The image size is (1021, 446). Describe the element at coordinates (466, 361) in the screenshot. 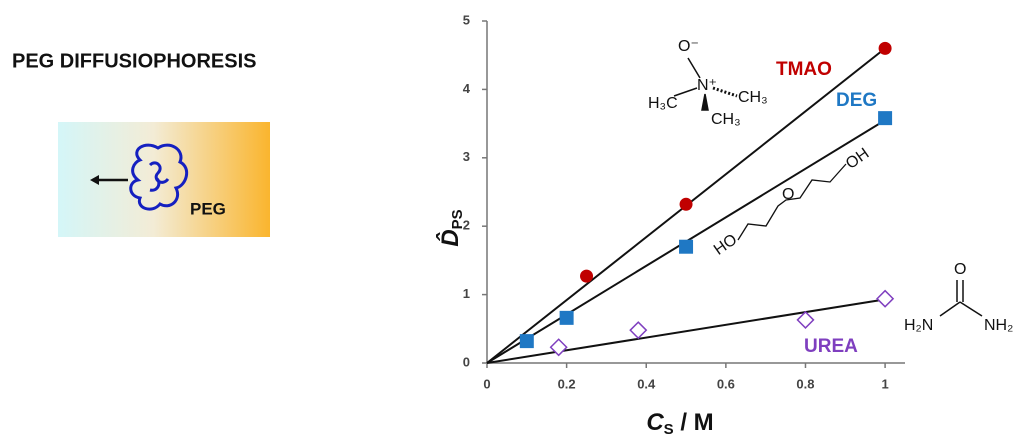

I see `y-tick-label: 0` at that location.